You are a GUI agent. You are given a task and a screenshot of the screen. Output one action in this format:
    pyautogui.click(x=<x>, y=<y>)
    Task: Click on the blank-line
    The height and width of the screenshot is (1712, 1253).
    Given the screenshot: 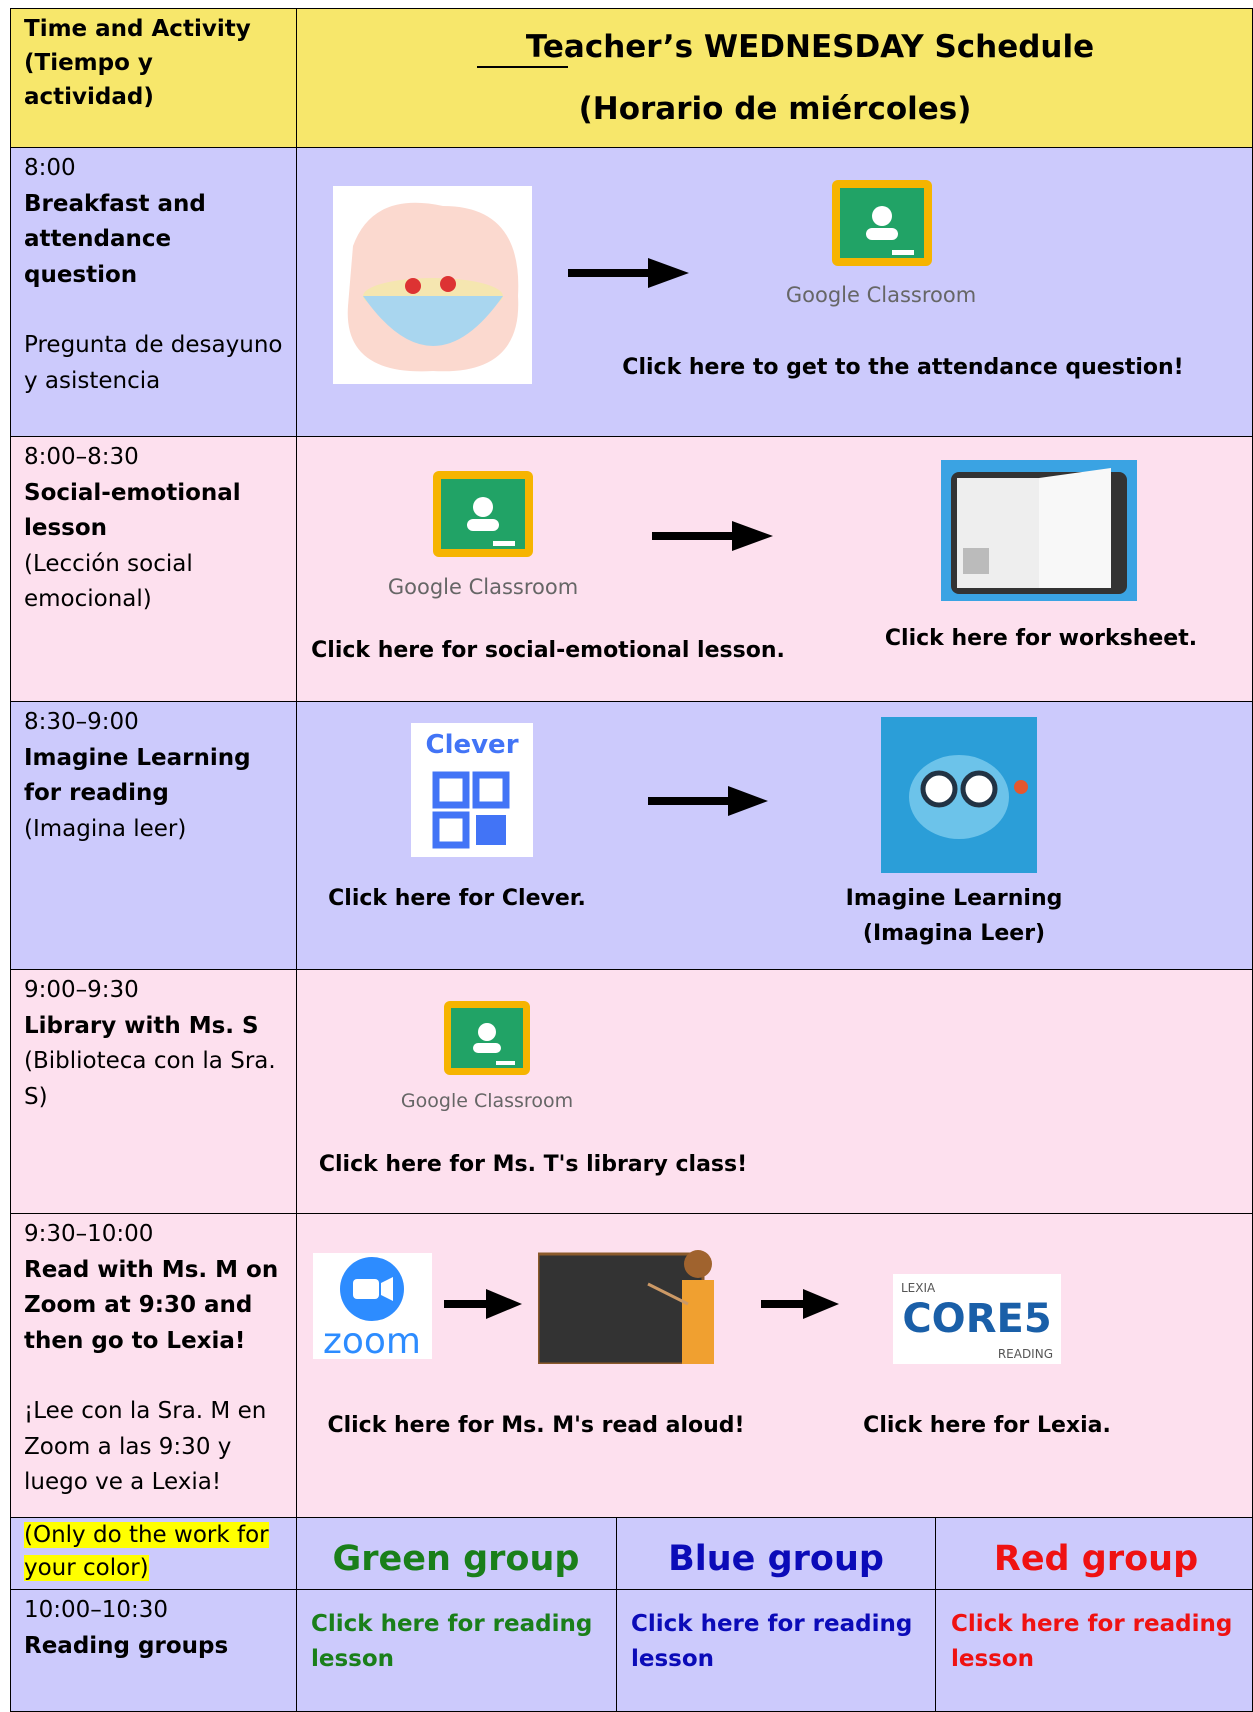 What is the action you would take?
    pyautogui.click(x=522, y=67)
    